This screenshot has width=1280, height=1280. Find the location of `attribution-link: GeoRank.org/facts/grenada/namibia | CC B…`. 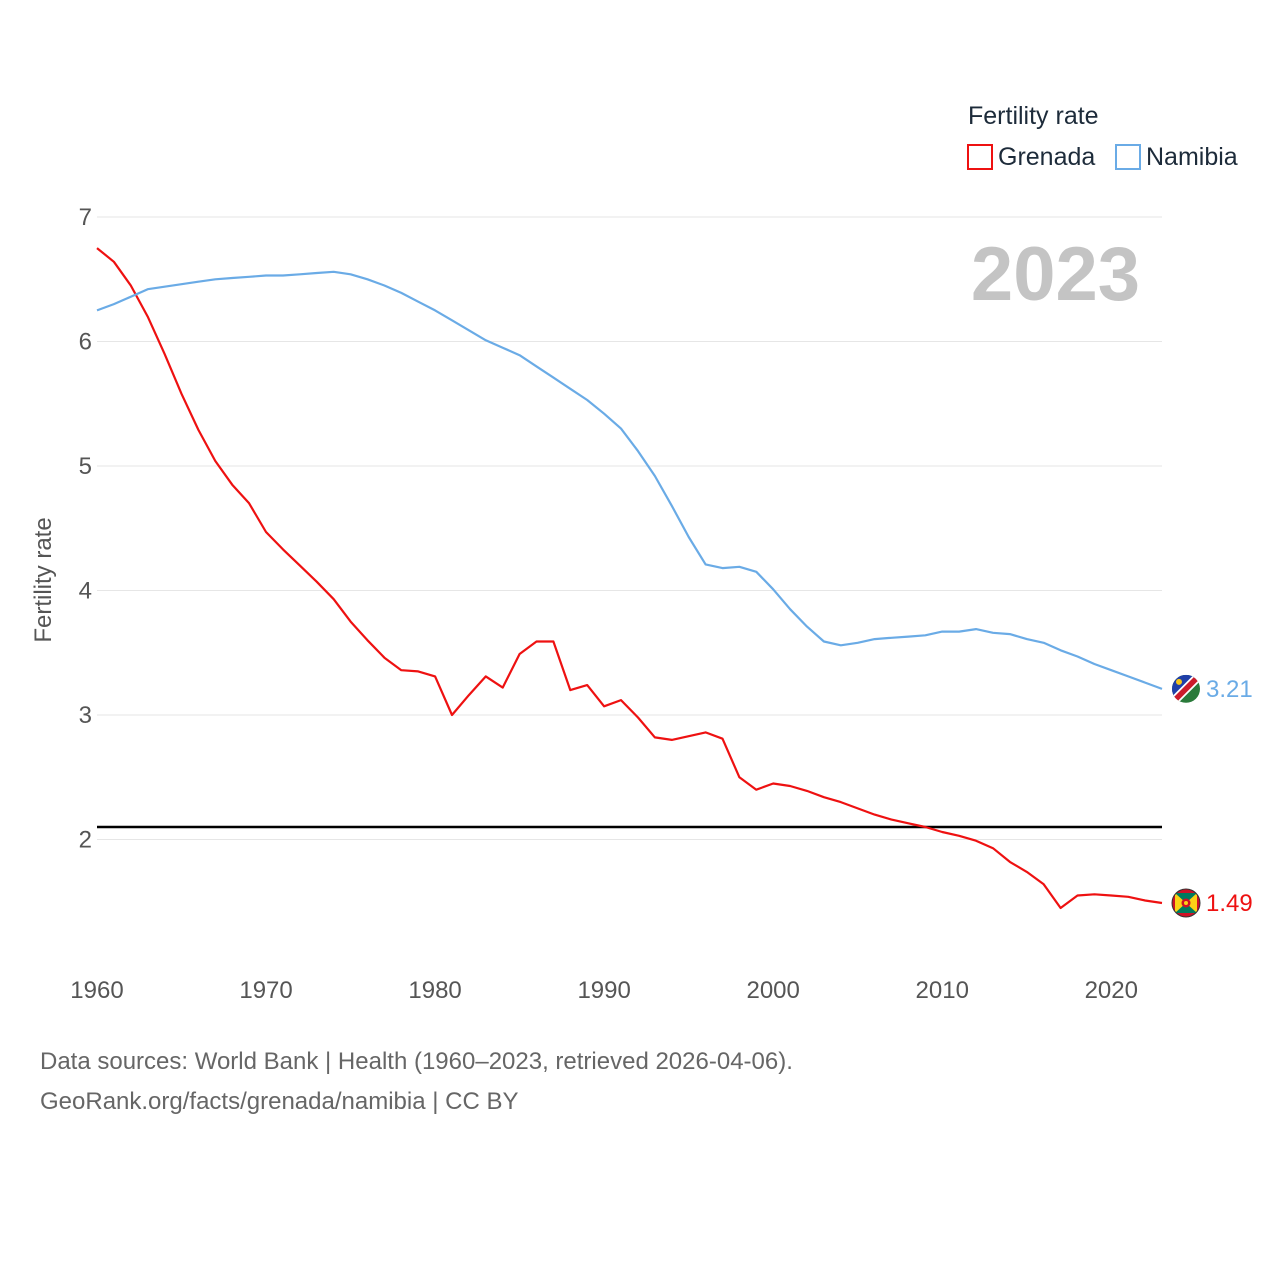

attribution-link: GeoRank.org/facts/grenada/namibia | CC B… is located at coordinates (279, 1101).